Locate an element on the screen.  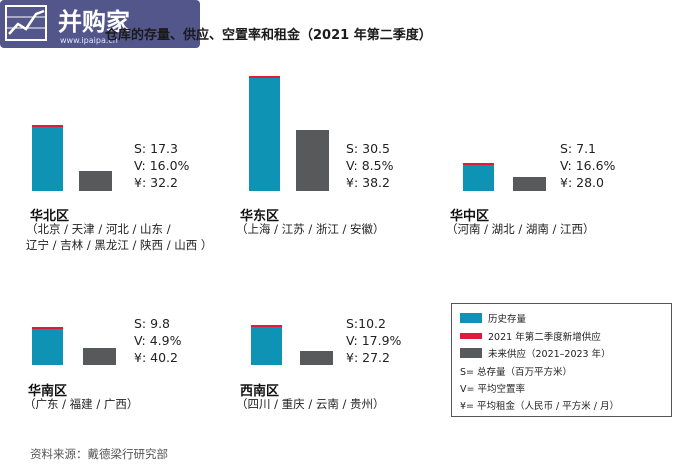
legend-note-v: V= 平均空置率 is located at coordinates (492, 389).